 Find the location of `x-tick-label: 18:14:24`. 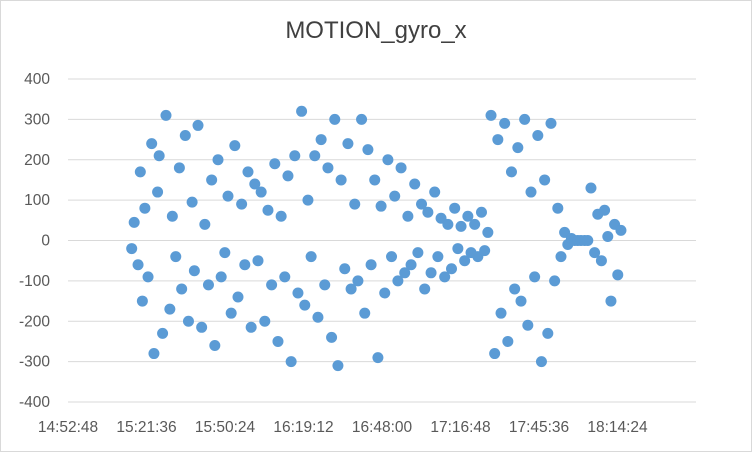

x-tick-label: 18:14:24 is located at coordinates (617, 427).